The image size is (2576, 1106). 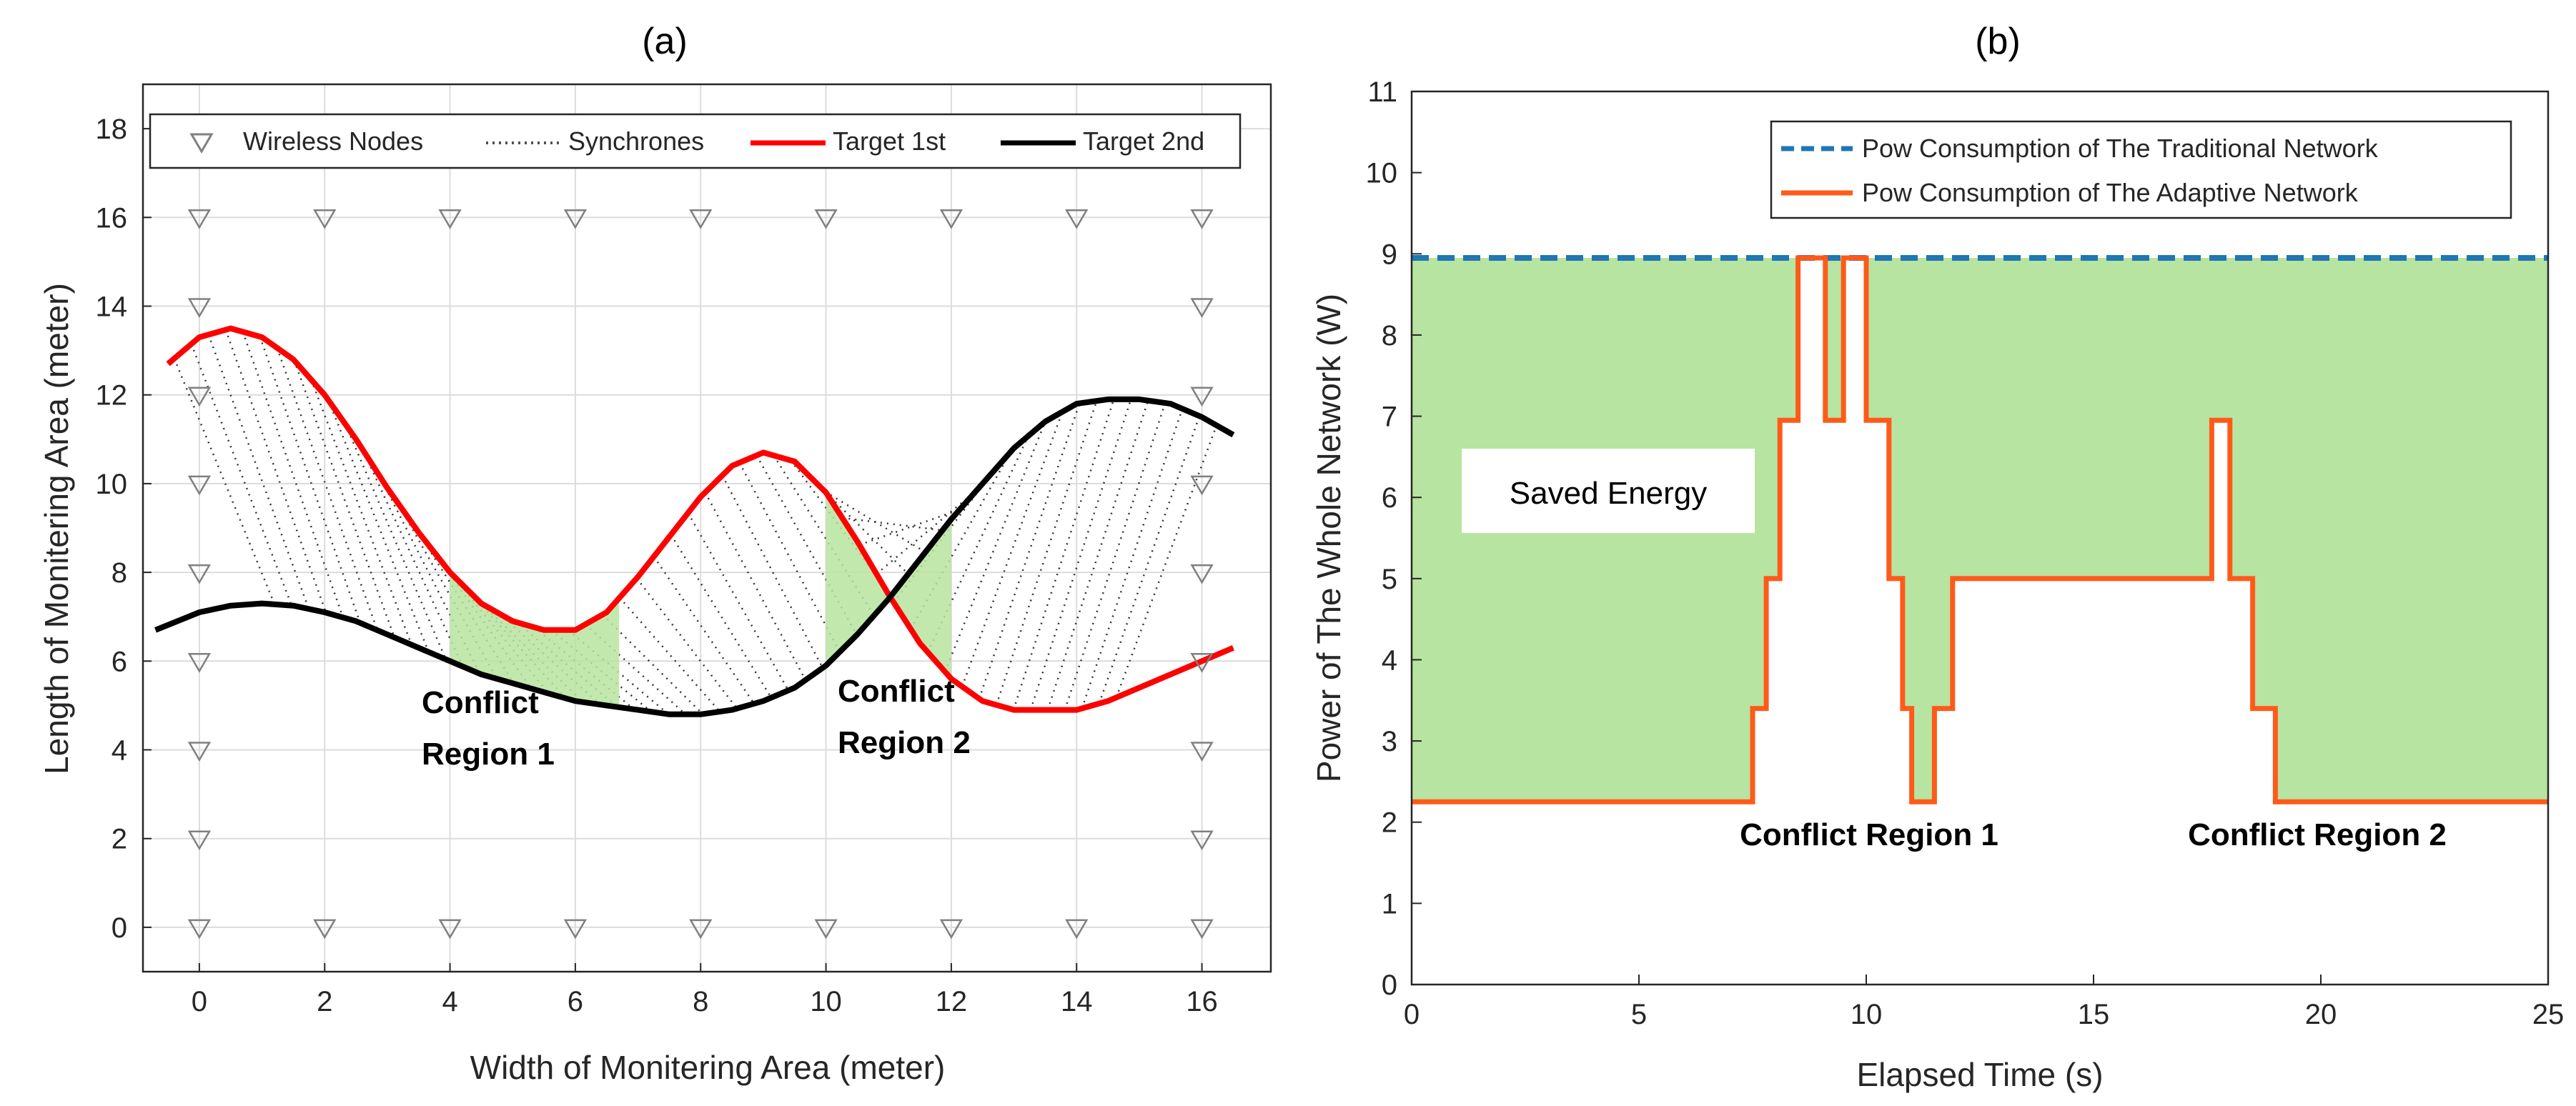 What do you see at coordinates (636, 141) in the screenshot?
I see `legend-synchrones: Synchrones` at bounding box center [636, 141].